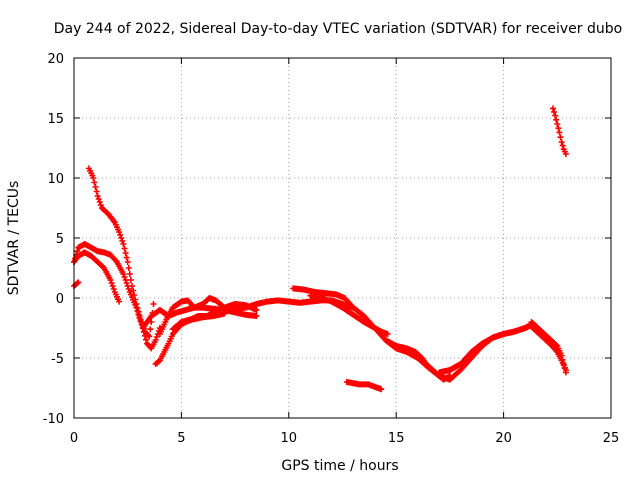  What do you see at coordinates (611, 438) in the screenshot?
I see `x-tick-label: 25` at bounding box center [611, 438].